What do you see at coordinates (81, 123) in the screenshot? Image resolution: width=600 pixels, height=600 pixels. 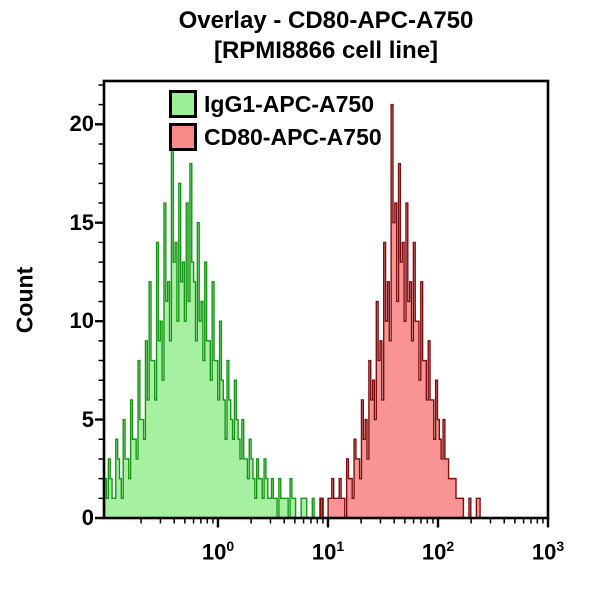 I see `y-tick-label-20: 20` at bounding box center [81, 123].